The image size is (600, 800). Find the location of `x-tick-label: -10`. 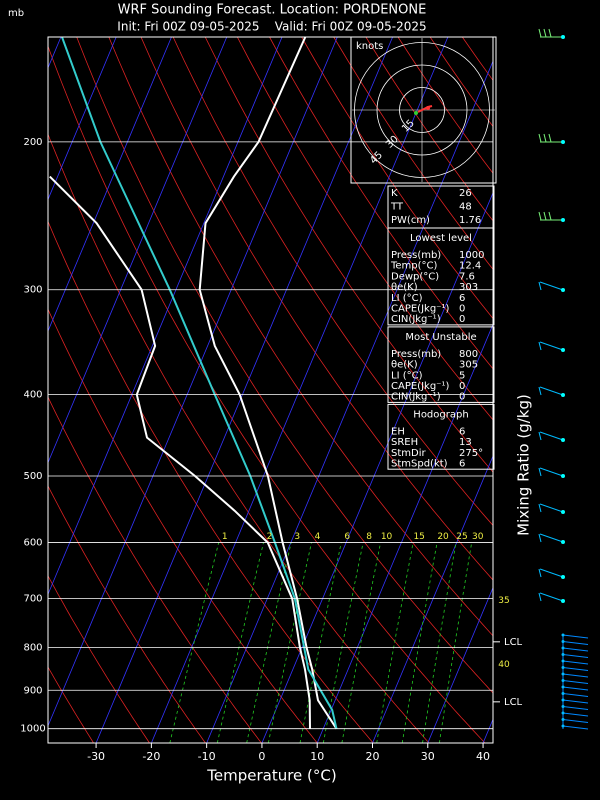

x-tick-label: -10 is located at coordinates (207, 756).